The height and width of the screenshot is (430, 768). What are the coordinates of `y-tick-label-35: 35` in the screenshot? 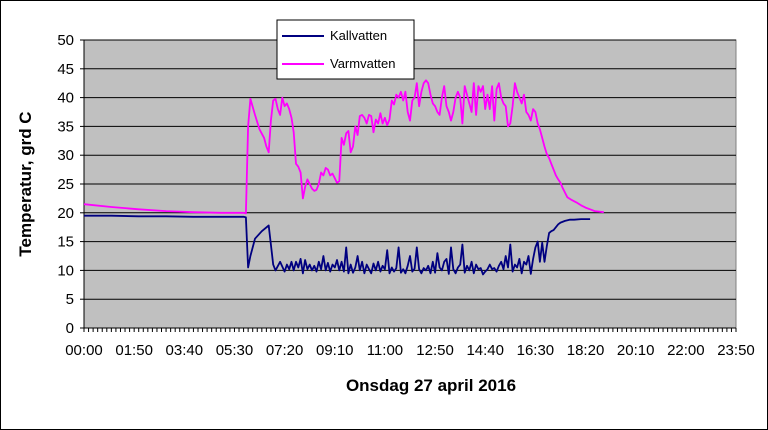 It's located at (65, 126).